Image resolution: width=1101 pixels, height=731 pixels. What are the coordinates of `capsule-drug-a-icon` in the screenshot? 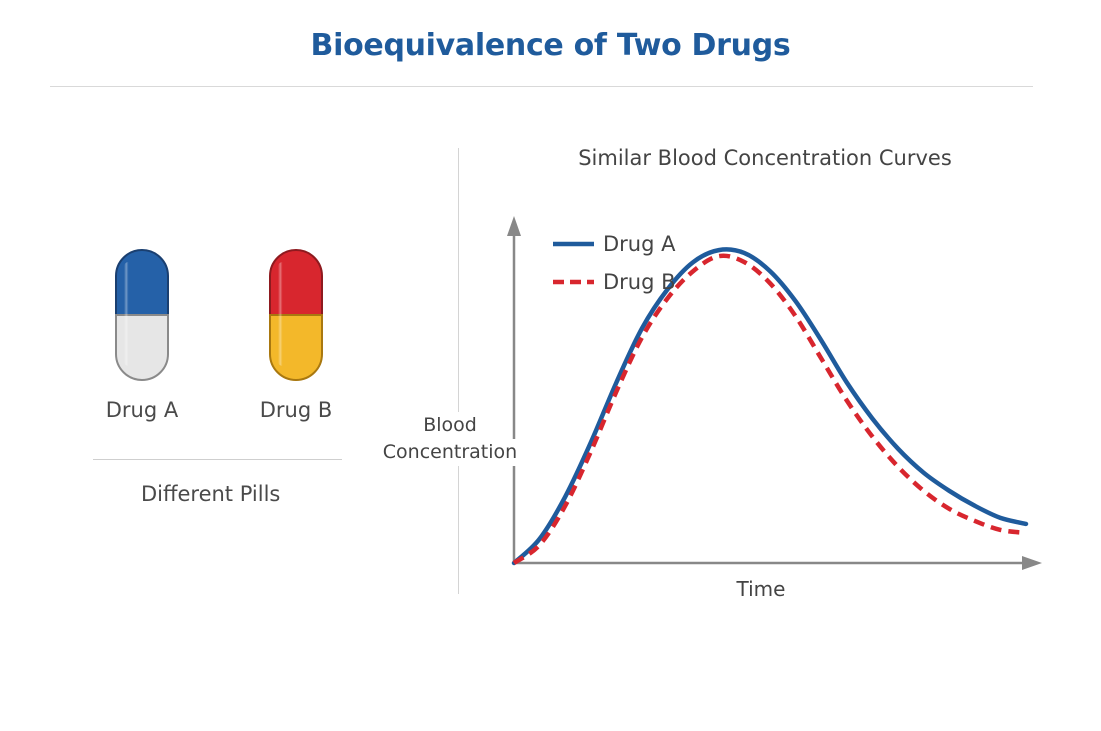 It's located at (142, 315).